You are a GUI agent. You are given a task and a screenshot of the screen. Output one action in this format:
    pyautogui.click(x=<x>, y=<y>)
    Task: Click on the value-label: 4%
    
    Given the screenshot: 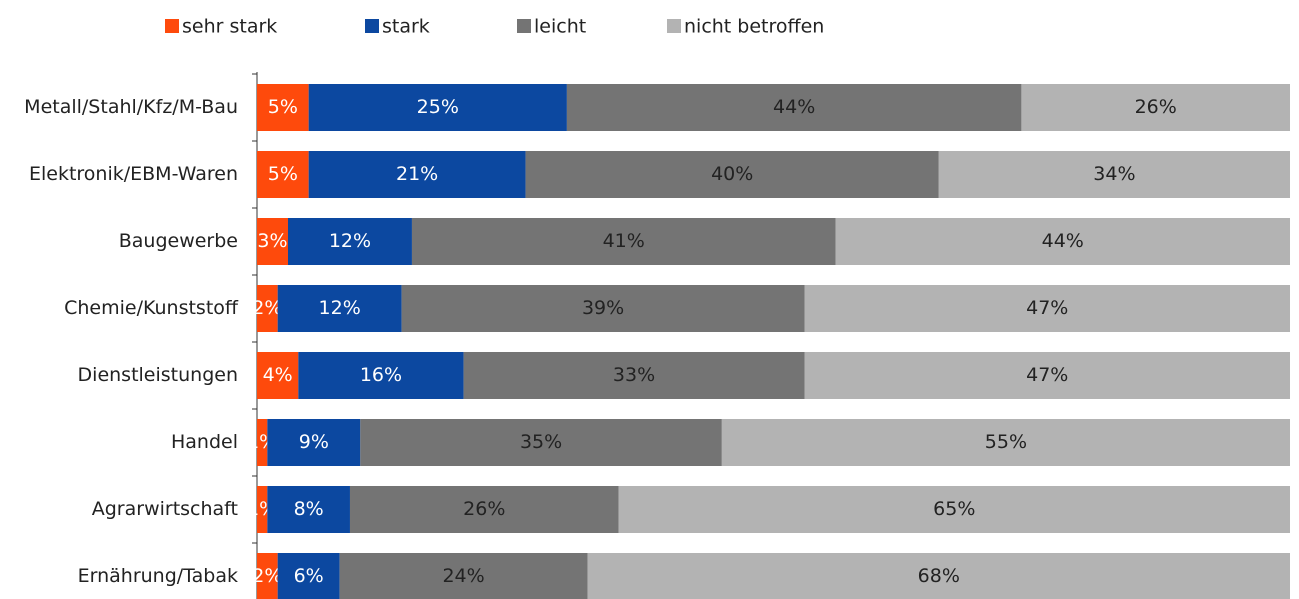 What is the action you would take?
    pyautogui.click(x=278, y=375)
    